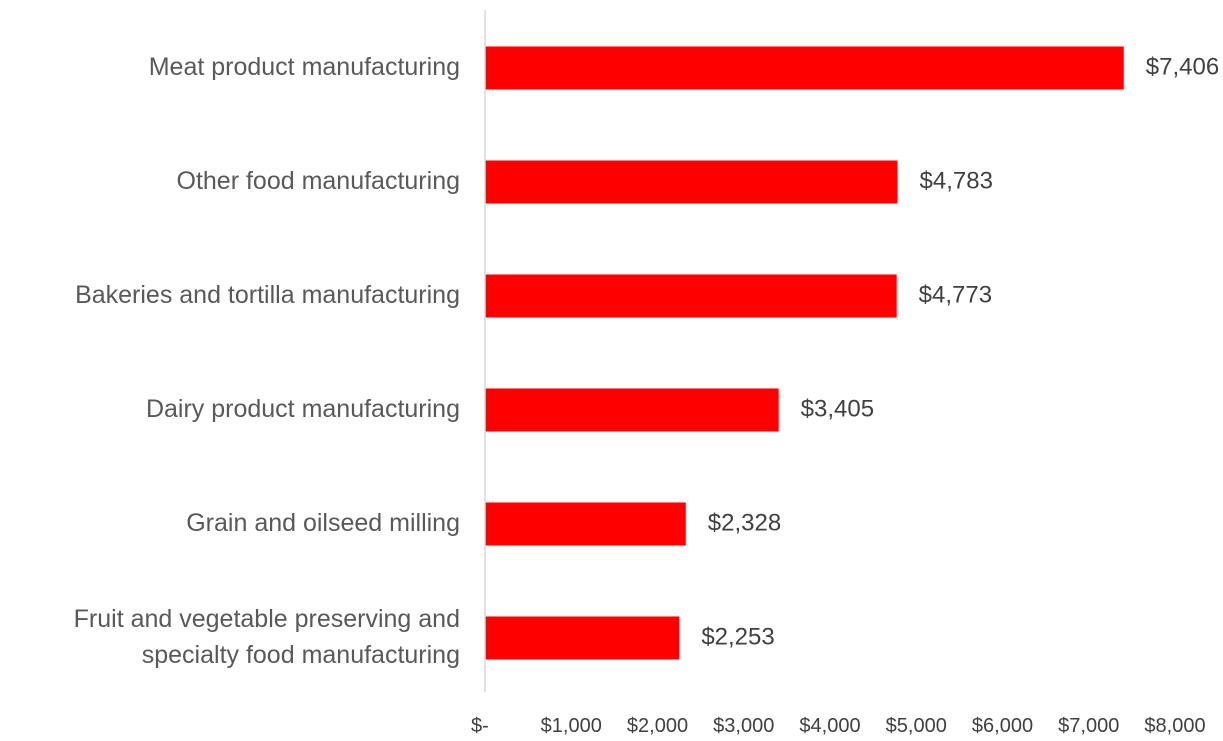 The height and width of the screenshot is (741, 1223). Describe the element at coordinates (837, 408) in the screenshot. I see `value-label: $3,405` at that location.